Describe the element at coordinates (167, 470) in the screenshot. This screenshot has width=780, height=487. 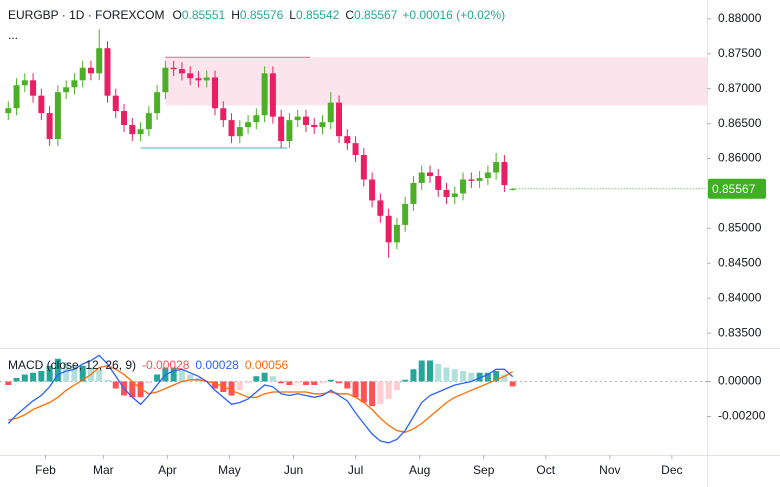
I see `x-tick-label: Apr` at that location.